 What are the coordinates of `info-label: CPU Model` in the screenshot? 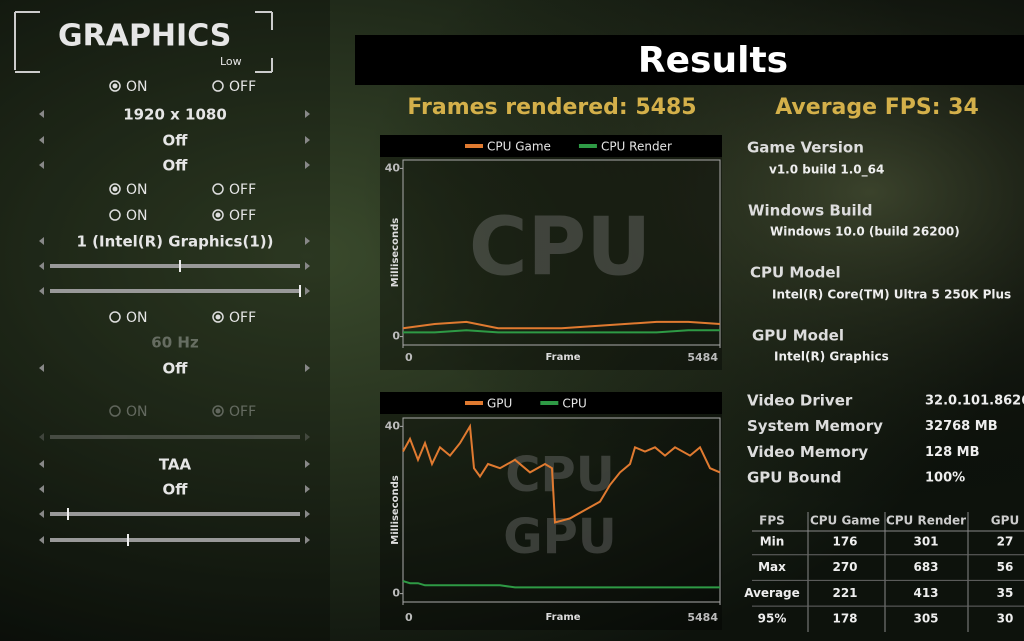 It's located at (795, 273).